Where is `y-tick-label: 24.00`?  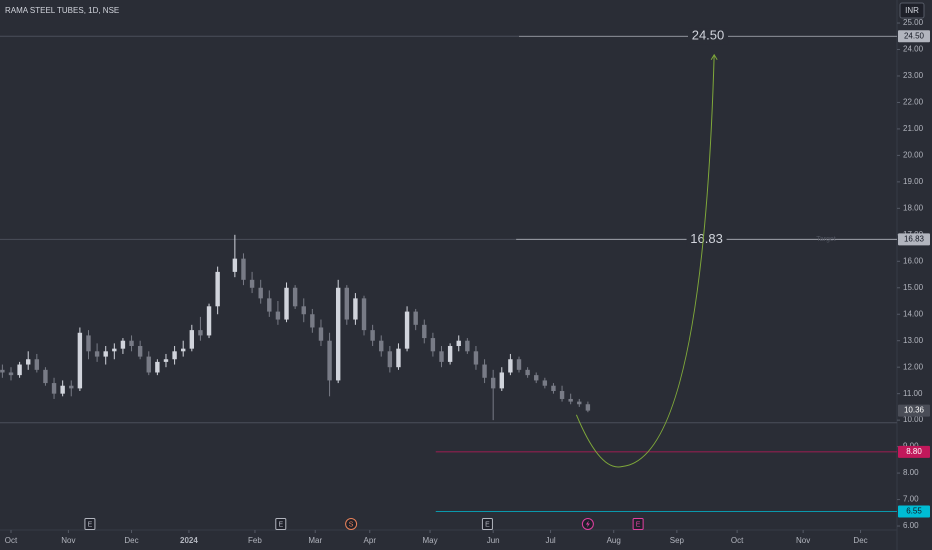
y-tick-label: 24.00 is located at coordinates (913, 49).